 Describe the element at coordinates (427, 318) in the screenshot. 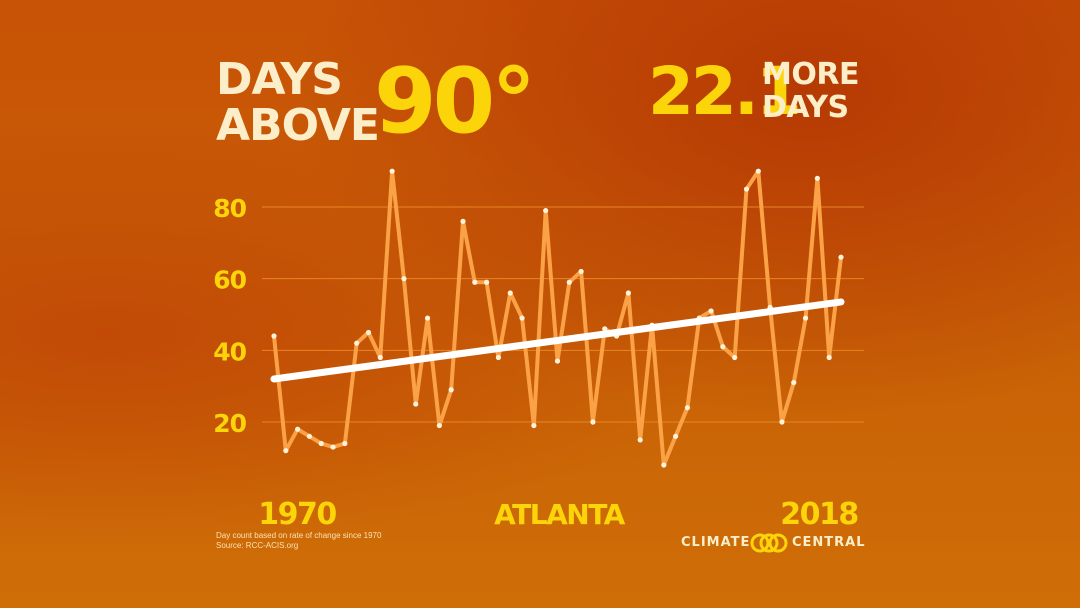

I see `data-point-1983` at that location.